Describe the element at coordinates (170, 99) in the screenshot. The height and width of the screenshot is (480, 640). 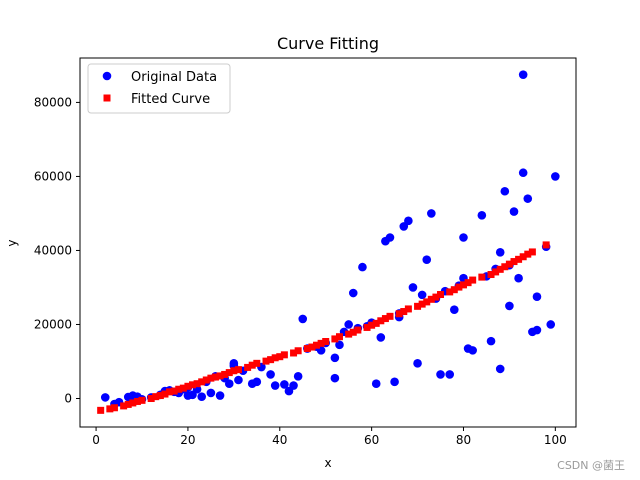
I see `legend-label-fitted: Fitted Curve` at that location.